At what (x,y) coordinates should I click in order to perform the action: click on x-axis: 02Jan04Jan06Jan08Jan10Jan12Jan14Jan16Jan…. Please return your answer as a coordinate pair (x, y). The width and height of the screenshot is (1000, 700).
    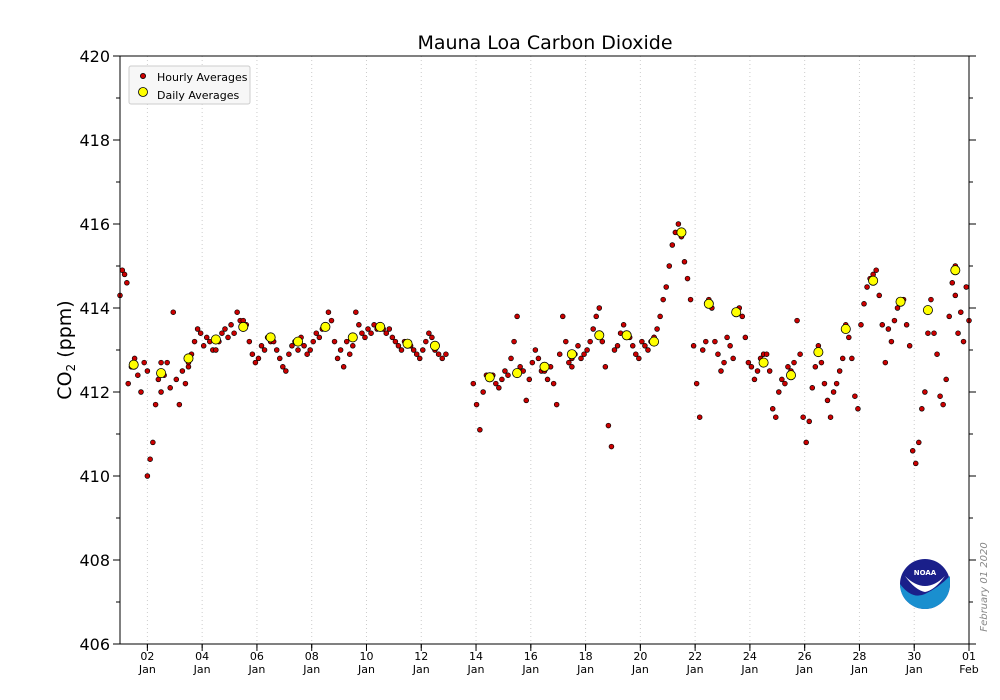
    Looking at the image, I should click on (558, 660).